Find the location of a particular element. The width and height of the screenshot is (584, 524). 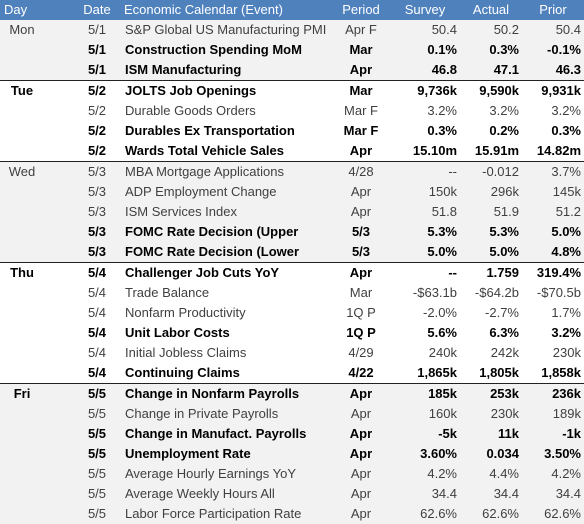

event: Change in Nonfarm Payrolls is located at coordinates (226, 393).